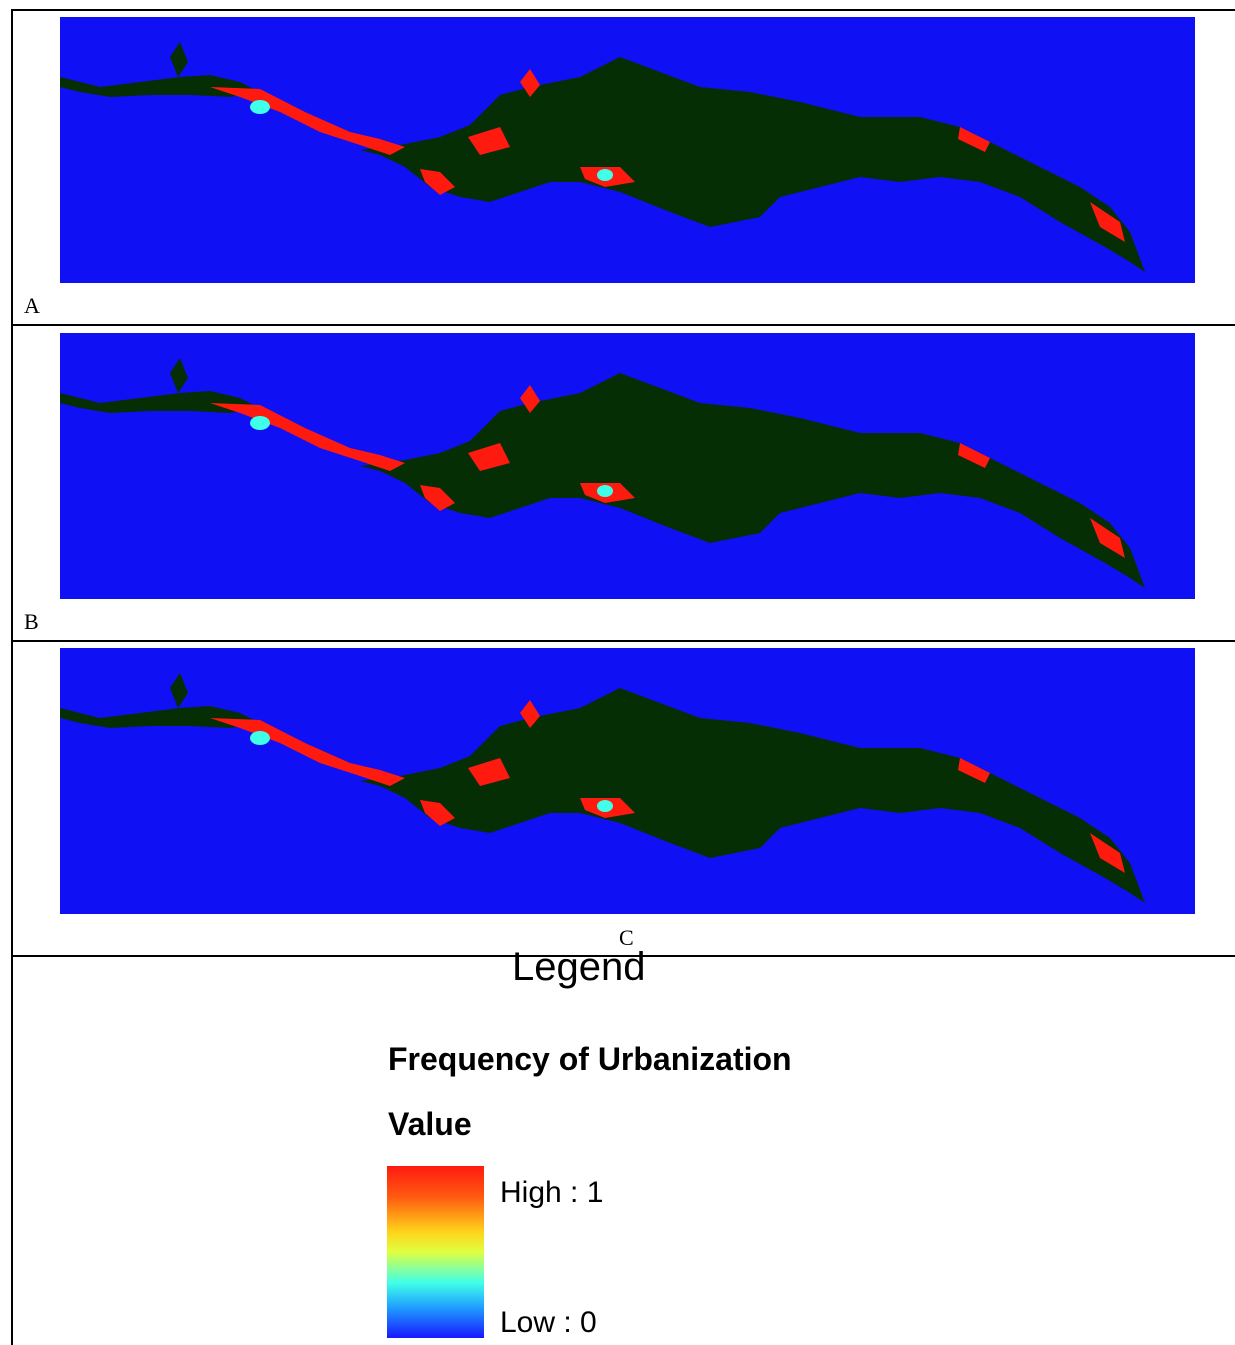 This screenshot has width=1235, height=1345. I want to click on frame-top-border, so click(623, 10).